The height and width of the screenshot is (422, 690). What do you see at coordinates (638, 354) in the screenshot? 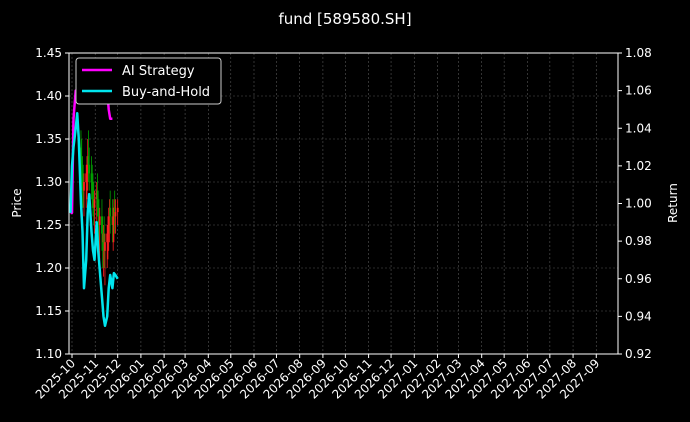
I see `y2-tick-label: 0.92` at bounding box center [638, 354].